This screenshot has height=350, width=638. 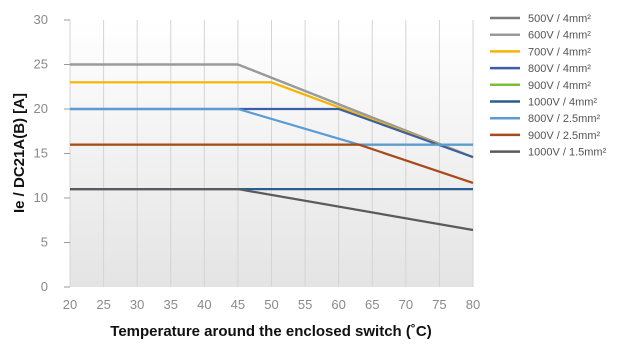 What do you see at coordinates (559, 19) in the screenshot?
I see `legend-label: 500V / 4mm²` at bounding box center [559, 19].